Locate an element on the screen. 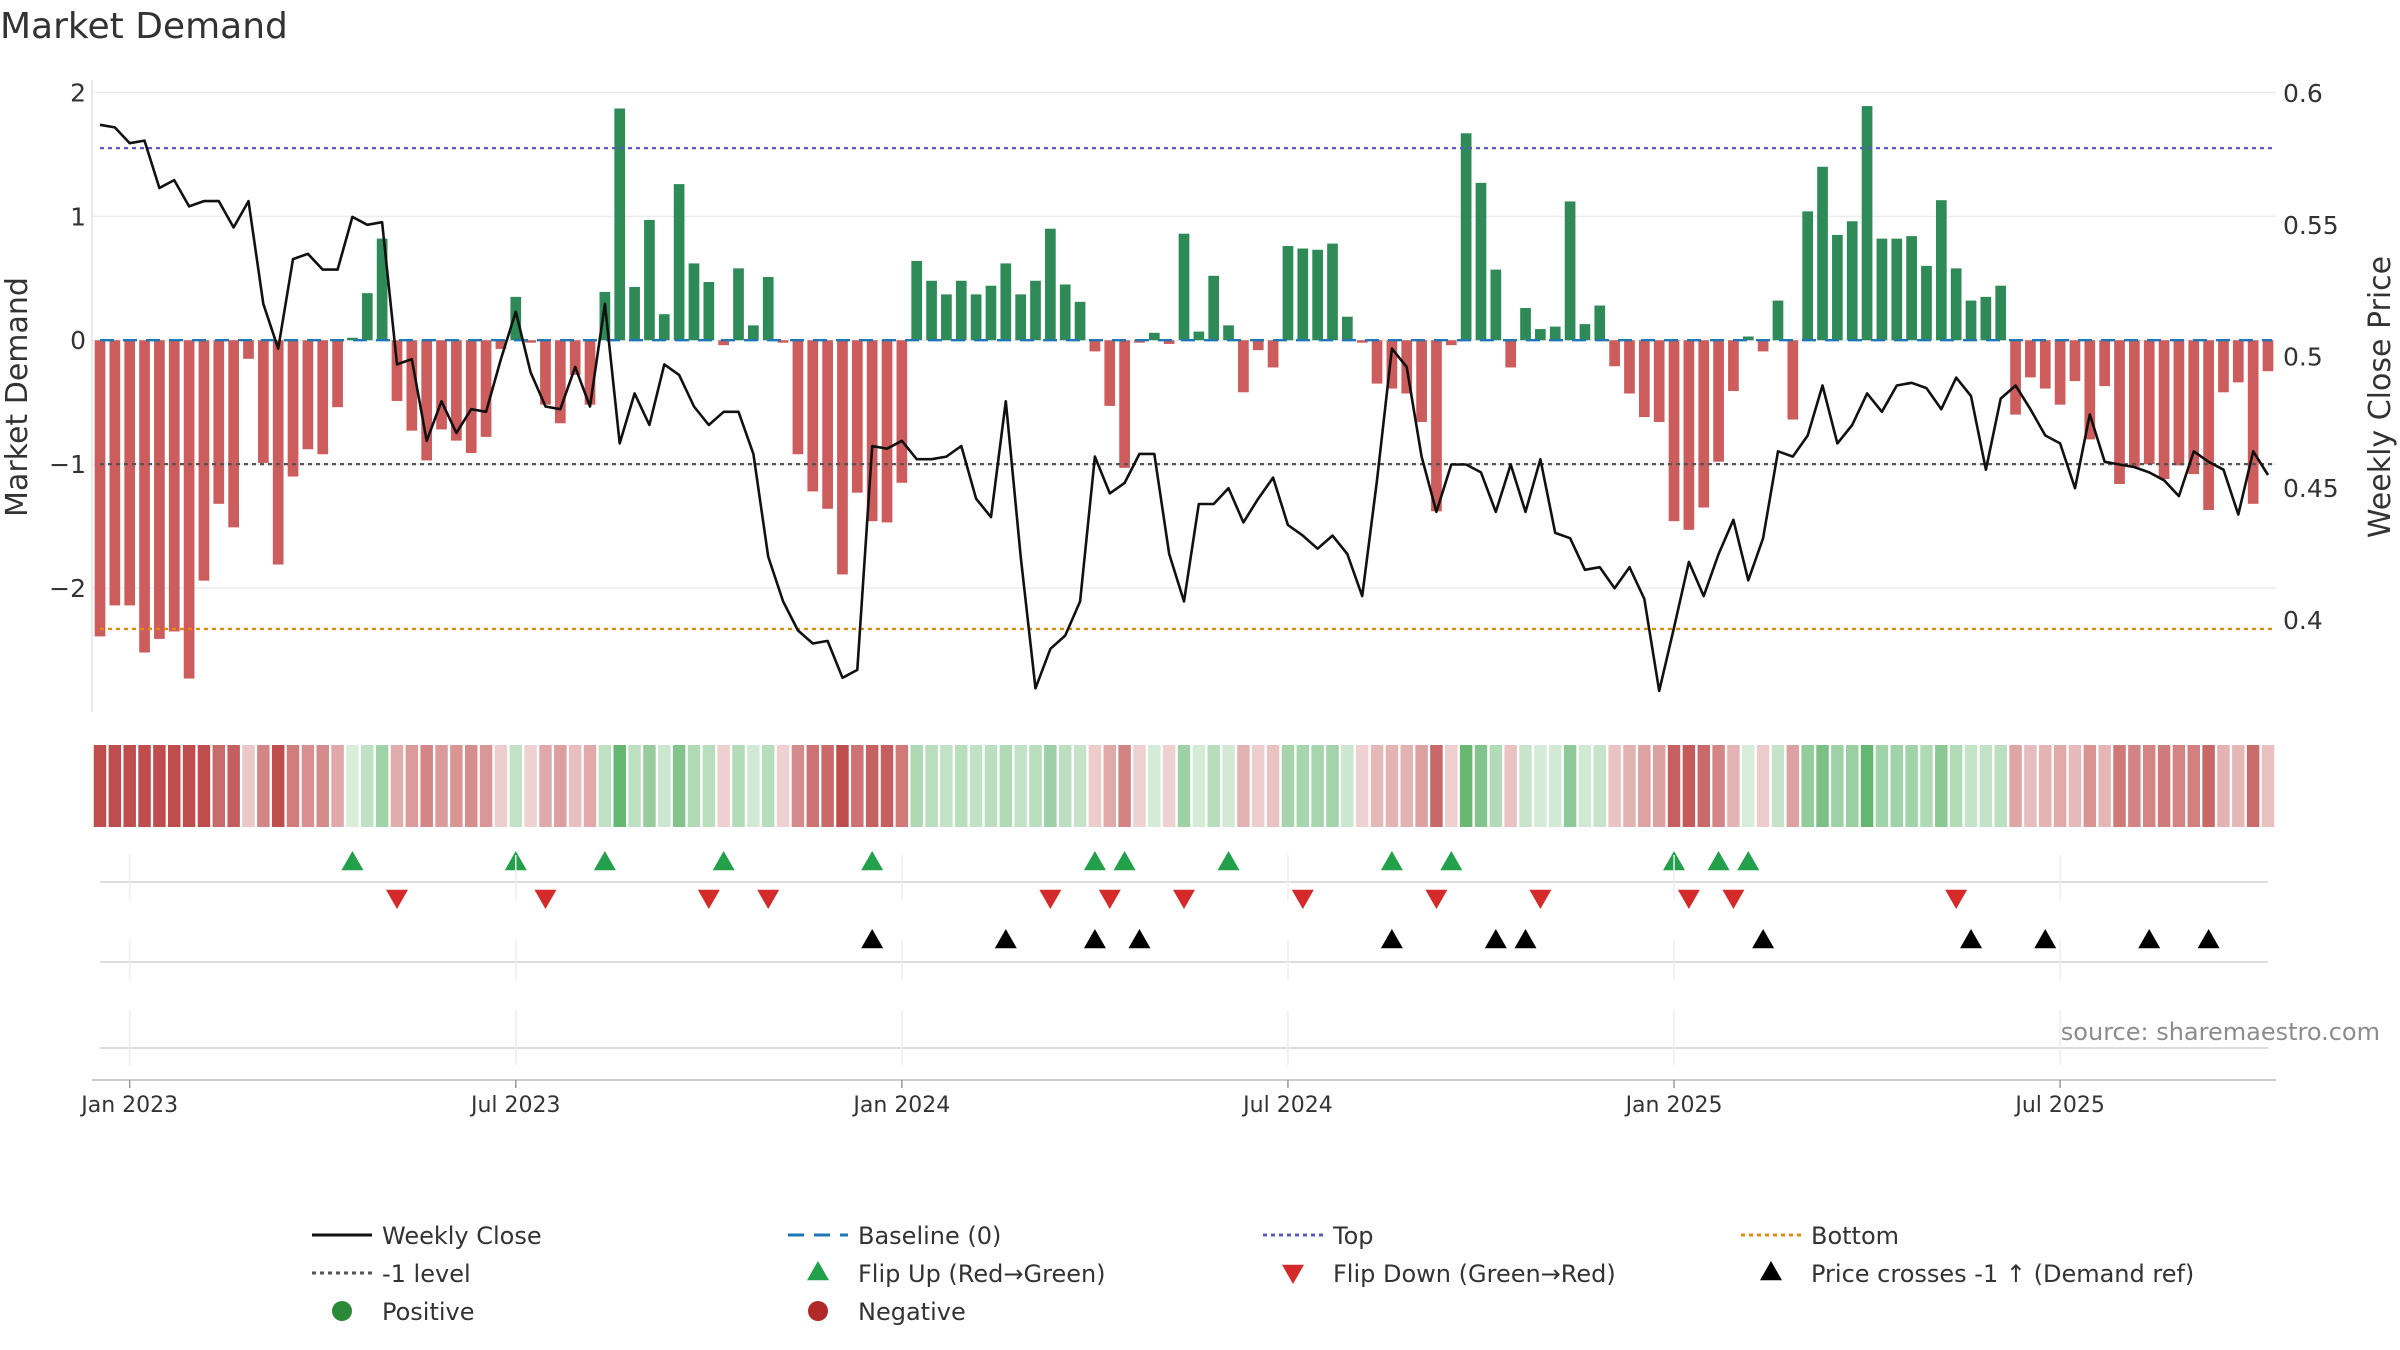 The image size is (2400, 1350). y-tick-label-left: −2 is located at coordinates (67, 588).